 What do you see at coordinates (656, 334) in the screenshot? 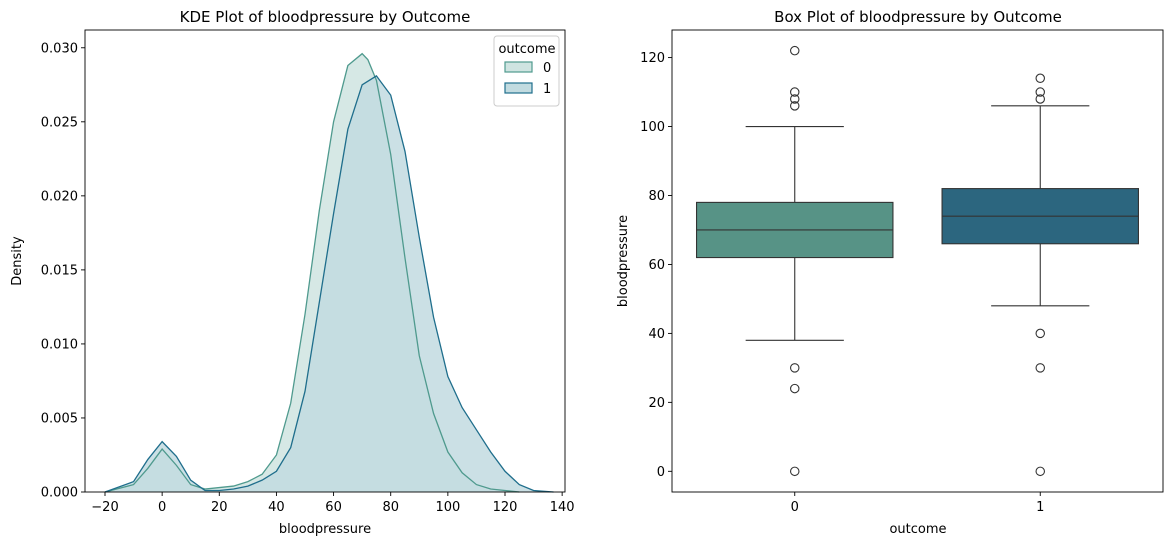
I see `box-y-tick-label: 40` at bounding box center [656, 334].